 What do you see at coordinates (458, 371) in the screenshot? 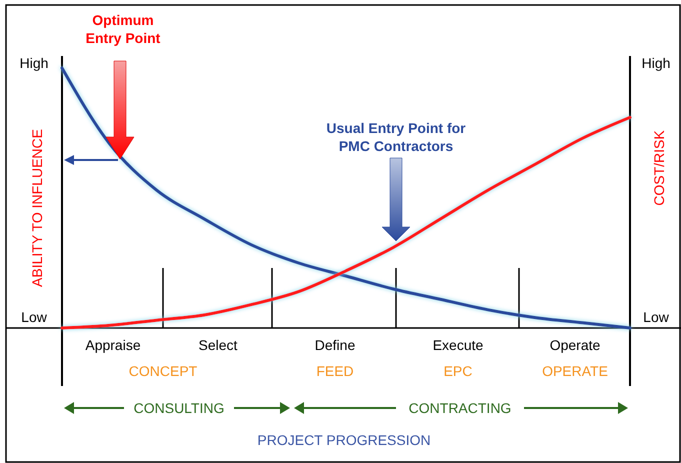
I see `text: EPC` at bounding box center [458, 371].